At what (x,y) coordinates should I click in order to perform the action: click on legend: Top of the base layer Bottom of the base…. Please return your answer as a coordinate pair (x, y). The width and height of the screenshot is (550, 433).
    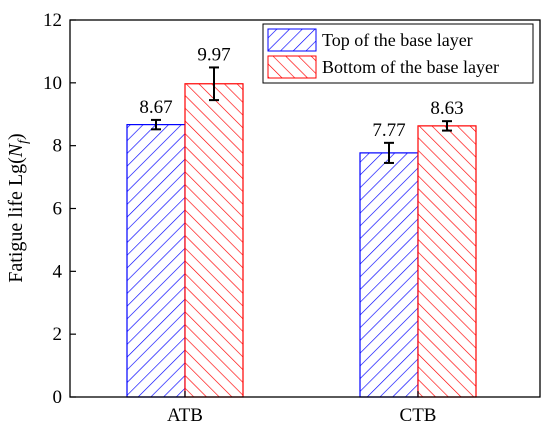
    Looking at the image, I should click on (398, 53).